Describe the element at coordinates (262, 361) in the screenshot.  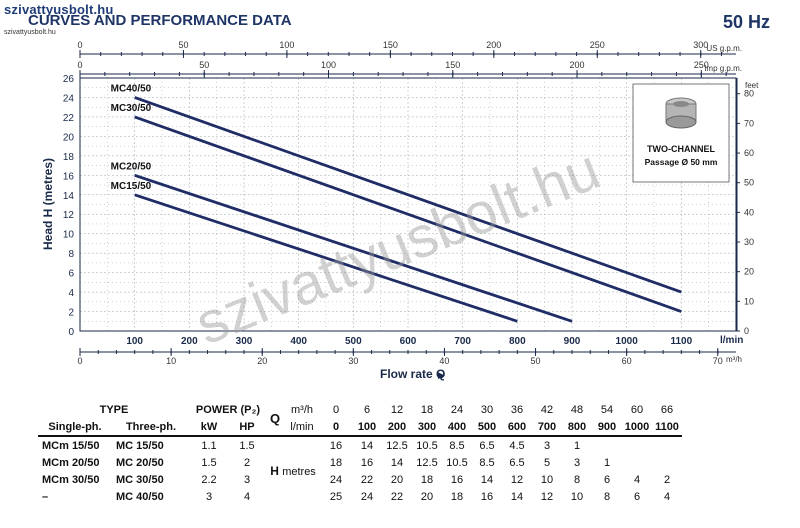
I see `m3h-tick-label: 20` at that location.